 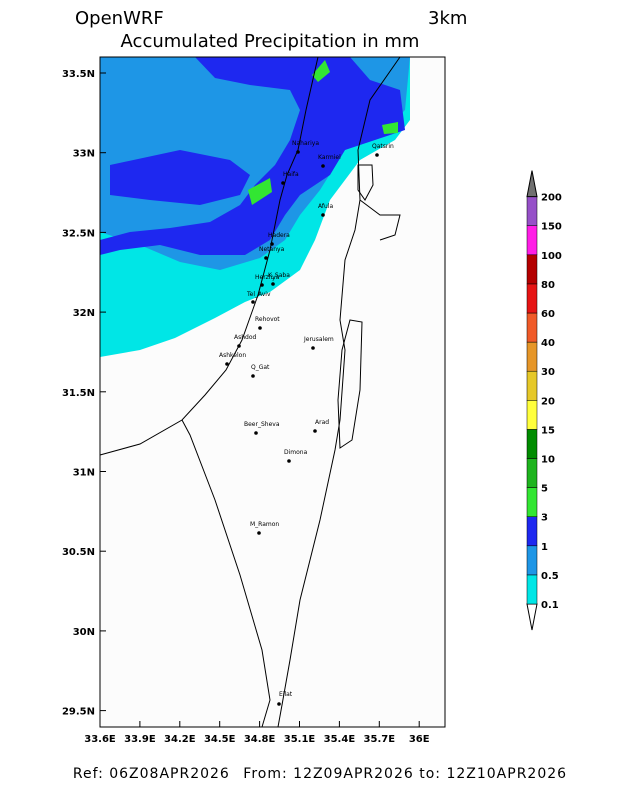 What do you see at coordinates (548, 401) in the screenshot?
I see `colorbar-label: 20` at bounding box center [548, 401].